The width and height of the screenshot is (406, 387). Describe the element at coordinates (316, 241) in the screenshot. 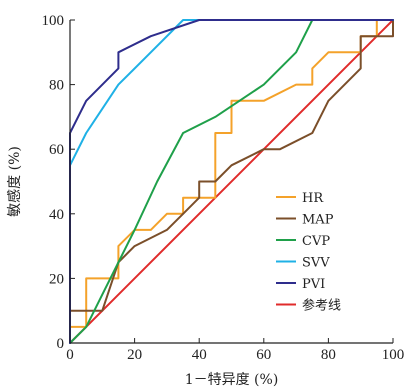

I see `legend-label-2: CVP` at that location.